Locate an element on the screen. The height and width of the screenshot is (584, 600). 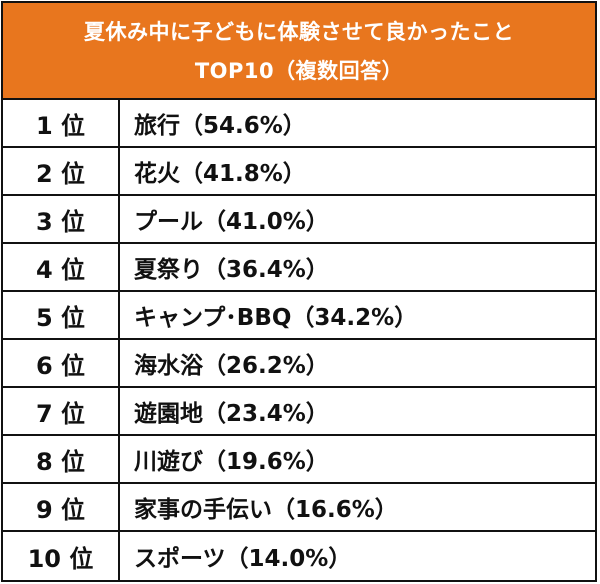
table-row: 1 位旅行（54.6%） is located at coordinates (299, 124).